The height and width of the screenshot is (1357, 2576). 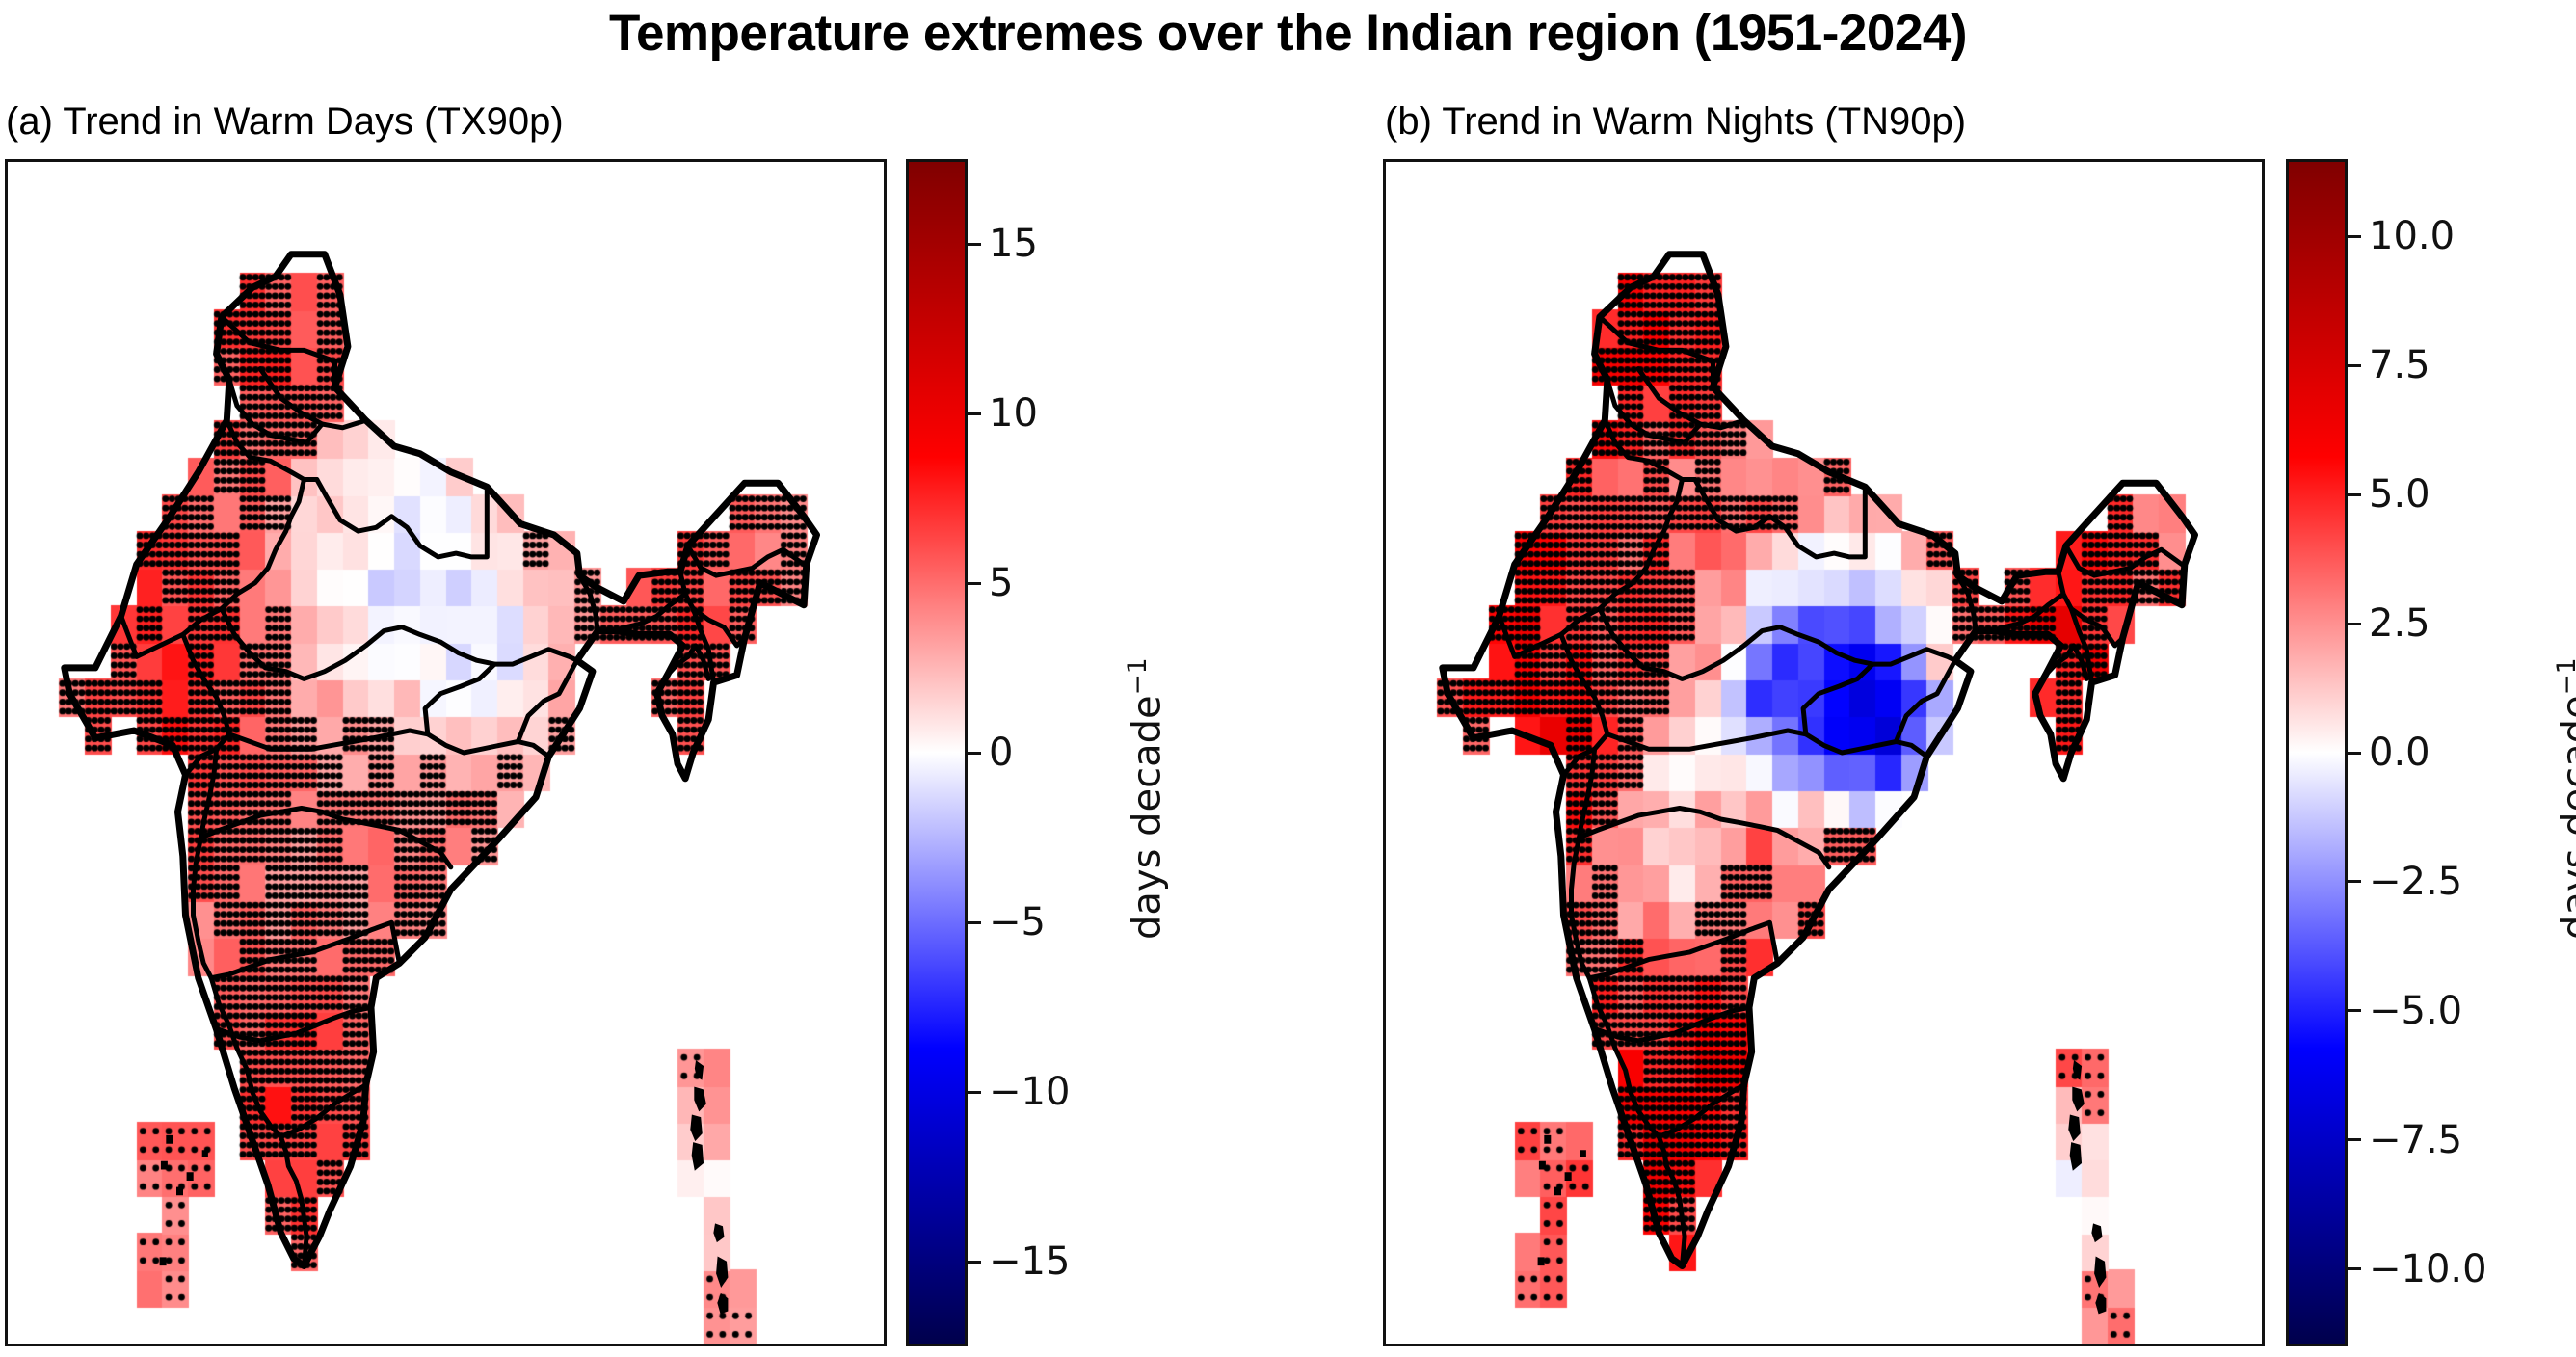 What do you see at coordinates (2399, 753) in the screenshot?
I see `colorbar-tick-label: 0.0` at bounding box center [2399, 753].